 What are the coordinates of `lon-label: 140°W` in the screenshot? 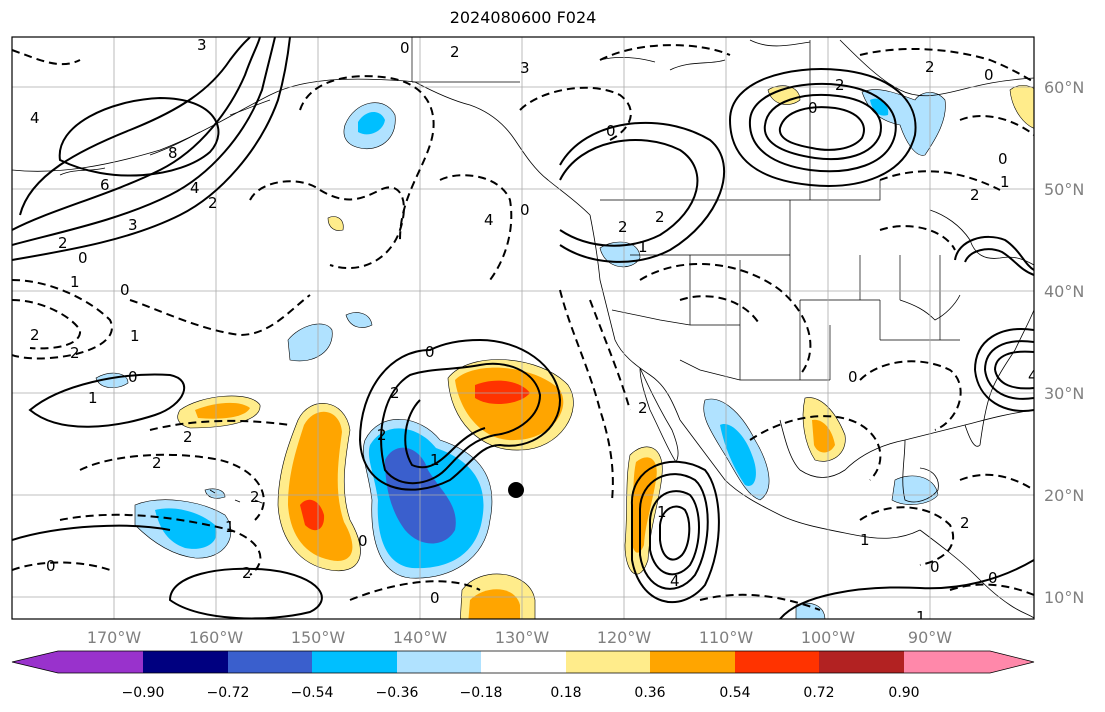 It's located at (420, 637).